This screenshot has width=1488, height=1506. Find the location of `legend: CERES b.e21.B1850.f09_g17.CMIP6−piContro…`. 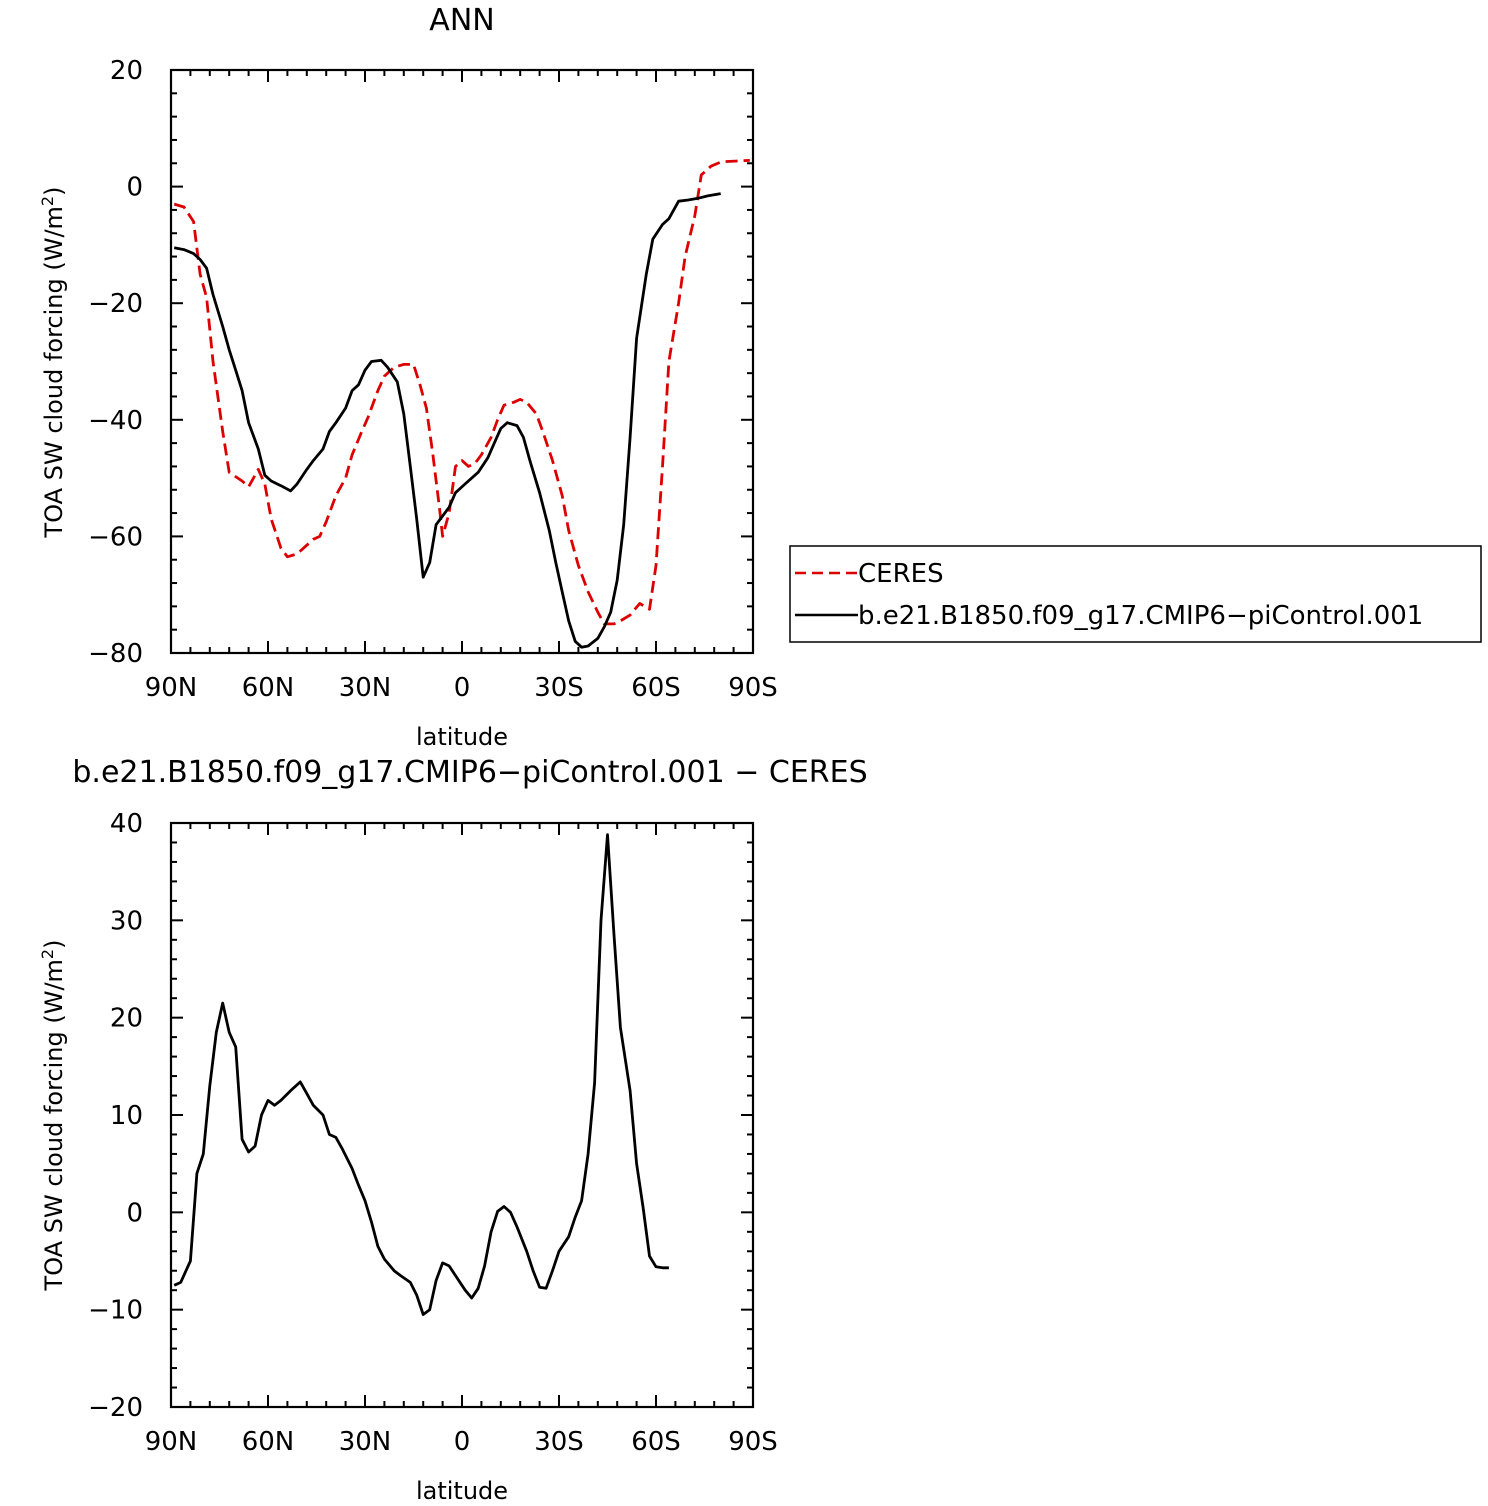

legend: CERES b.e21.B1850.f09_g17.CMIP6−piContro… is located at coordinates (1135, 594).